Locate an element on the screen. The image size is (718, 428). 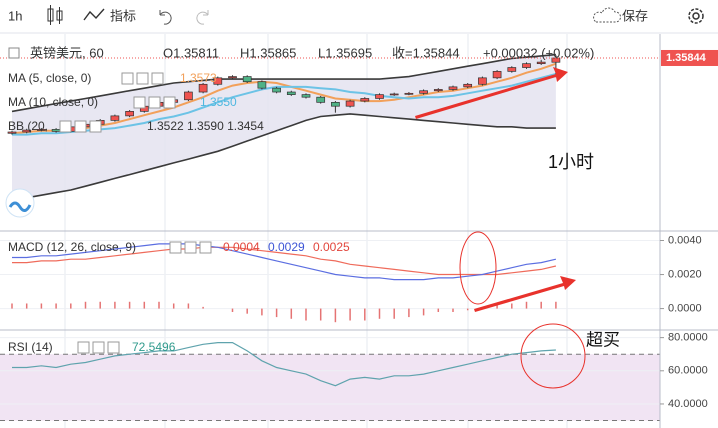
circle-macd is located at coordinates (478, 268).